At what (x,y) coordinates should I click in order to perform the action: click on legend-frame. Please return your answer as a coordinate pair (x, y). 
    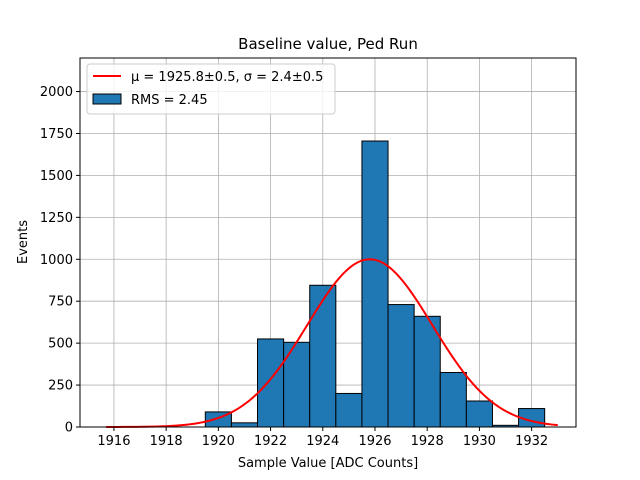
    Looking at the image, I should click on (211, 89).